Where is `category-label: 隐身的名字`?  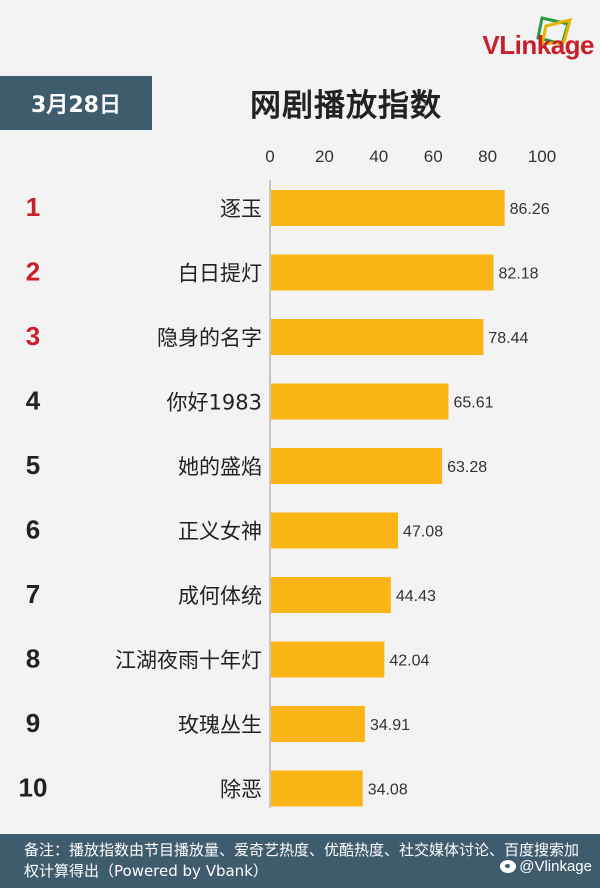
category-label: 隐身的名字 is located at coordinates (209, 338).